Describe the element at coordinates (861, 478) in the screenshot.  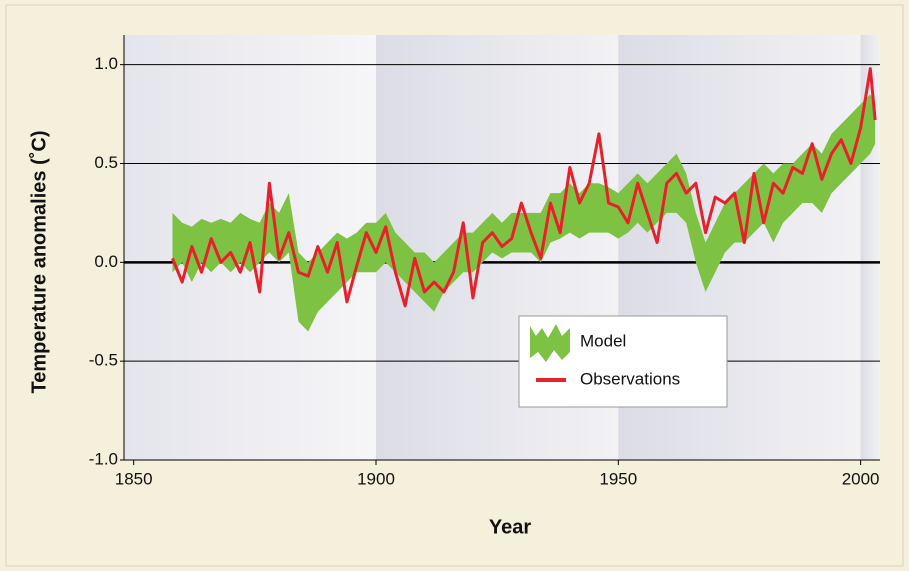
I see `x-tick-label: 2000` at that location.